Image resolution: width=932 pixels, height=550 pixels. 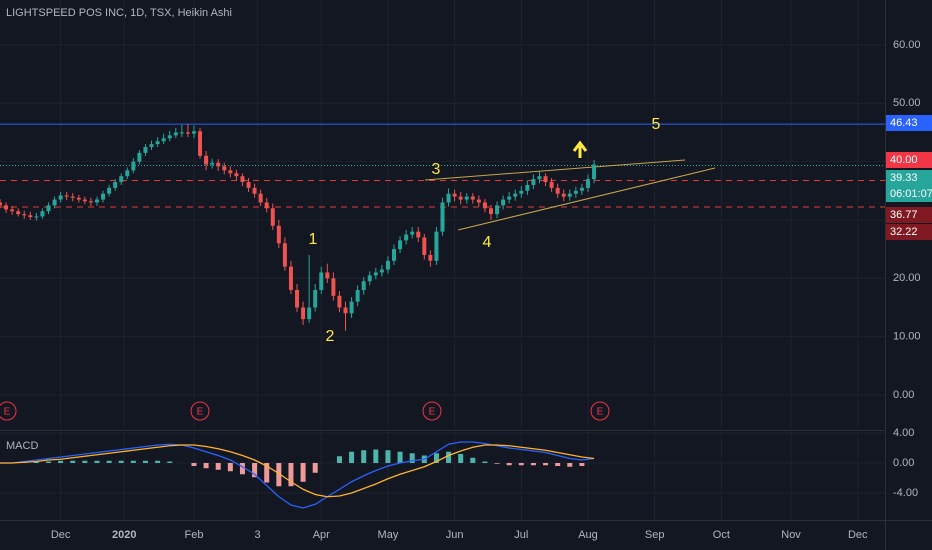 What do you see at coordinates (436, 169) in the screenshot?
I see `wave-label: 3` at bounding box center [436, 169].